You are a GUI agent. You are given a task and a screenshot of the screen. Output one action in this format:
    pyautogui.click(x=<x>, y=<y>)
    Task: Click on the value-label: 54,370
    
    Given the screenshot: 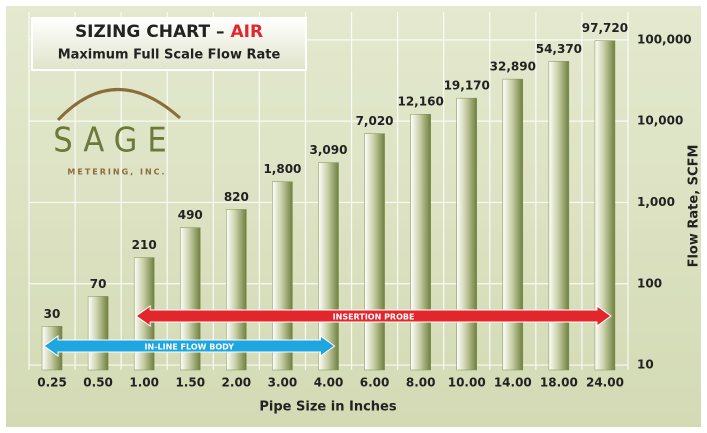 What is the action you would take?
    pyautogui.click(x=559, y=49)
    